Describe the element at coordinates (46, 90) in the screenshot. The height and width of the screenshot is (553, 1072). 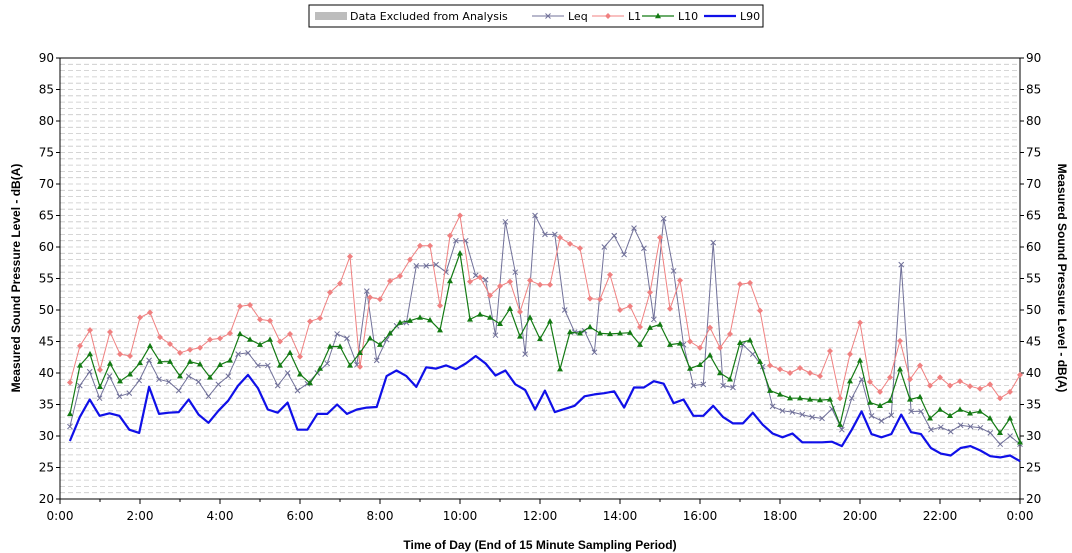
I see `y-tick-label: 85` at that location.